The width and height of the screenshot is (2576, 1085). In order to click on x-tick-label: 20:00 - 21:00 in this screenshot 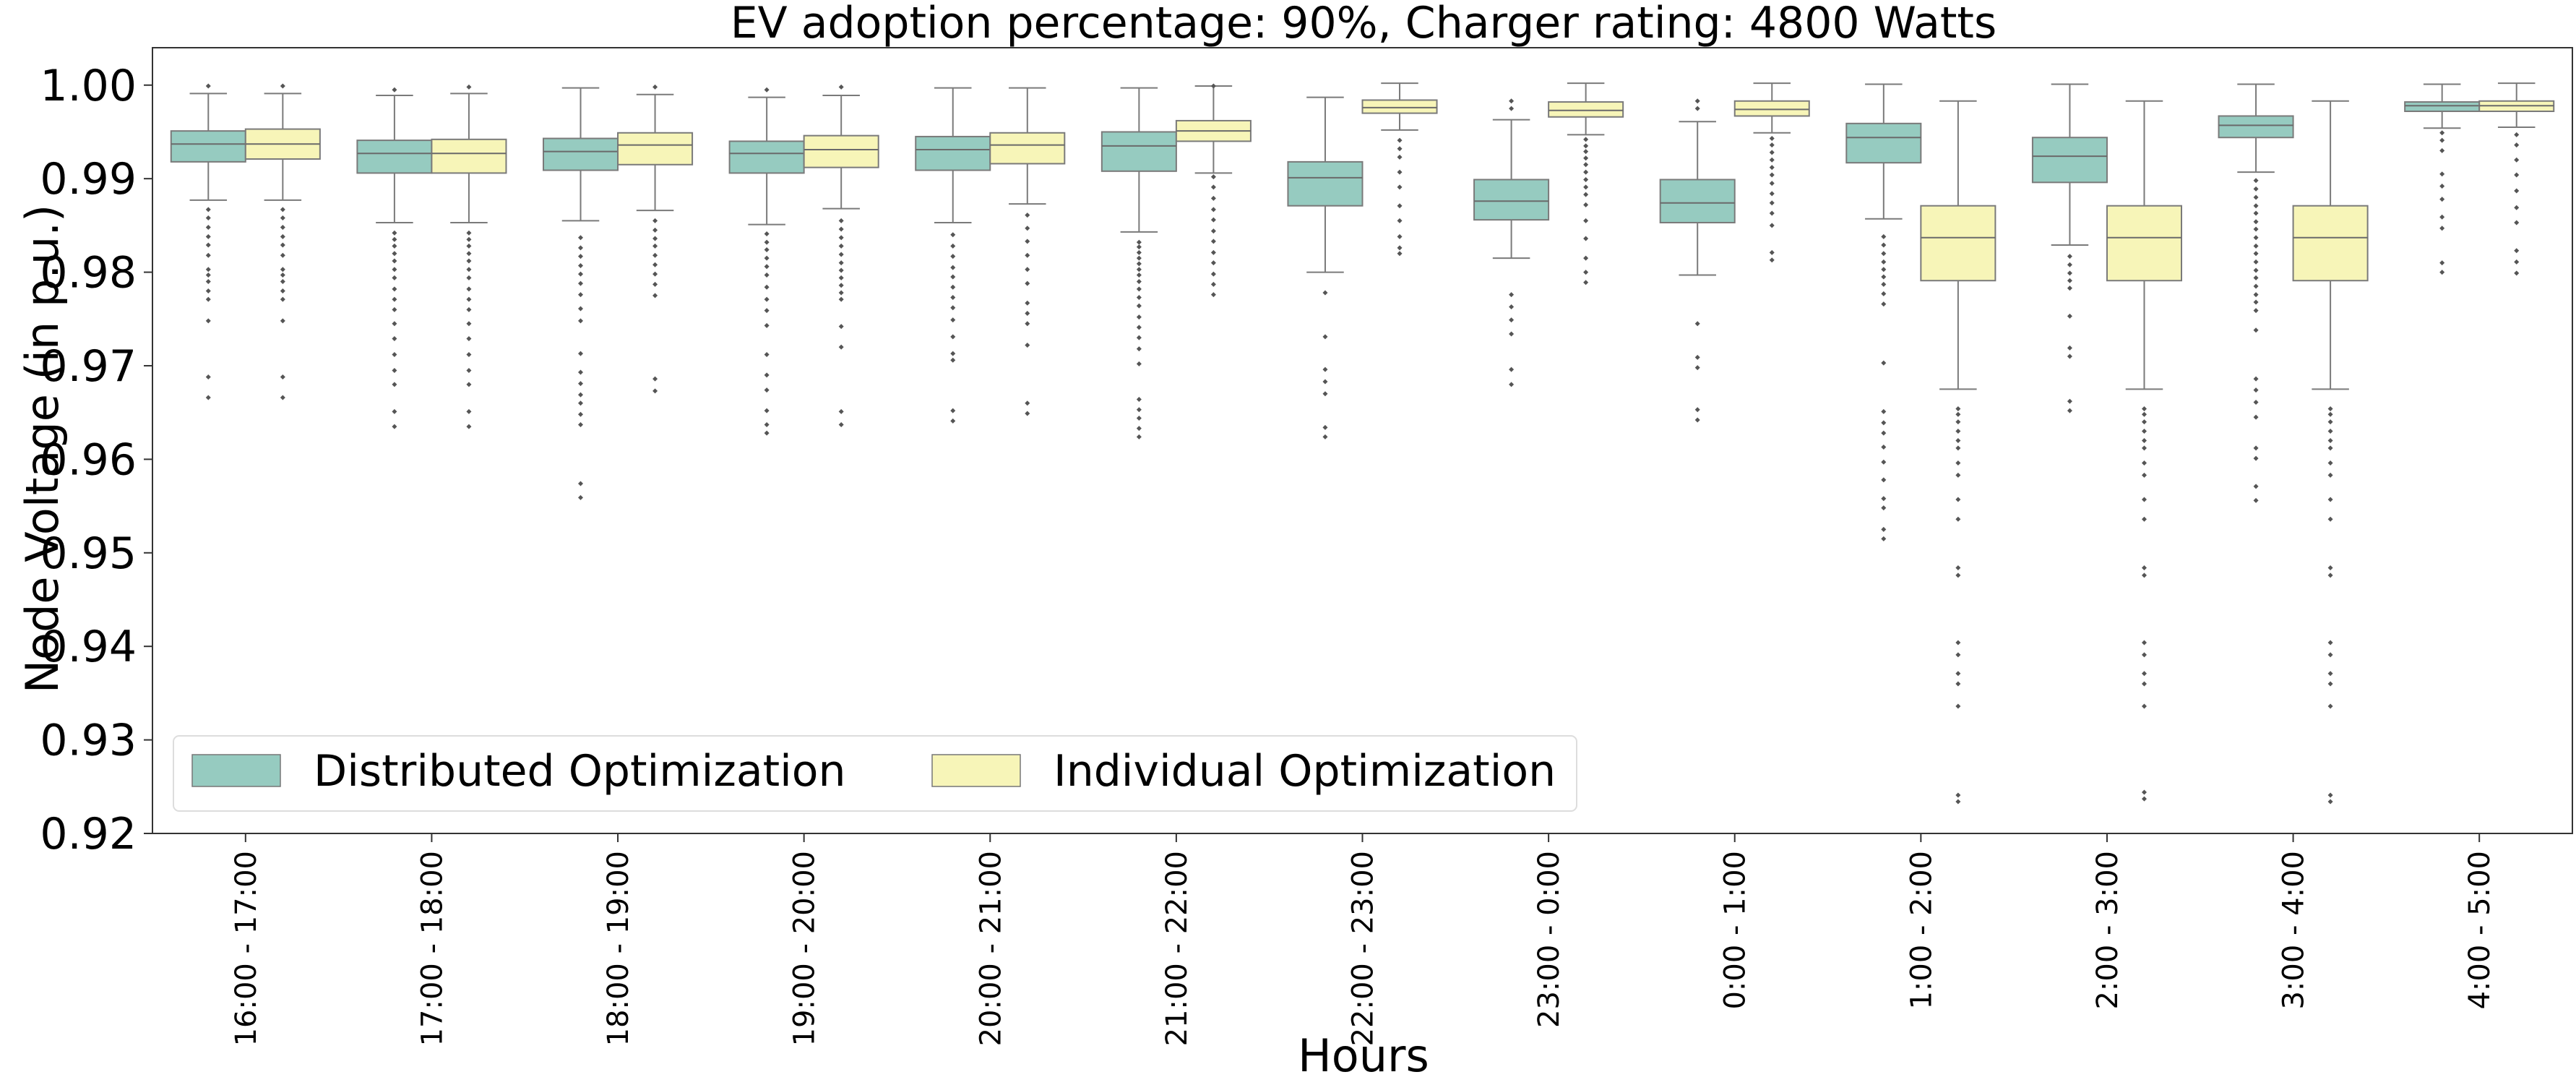, I will do `click(990, 949)`.